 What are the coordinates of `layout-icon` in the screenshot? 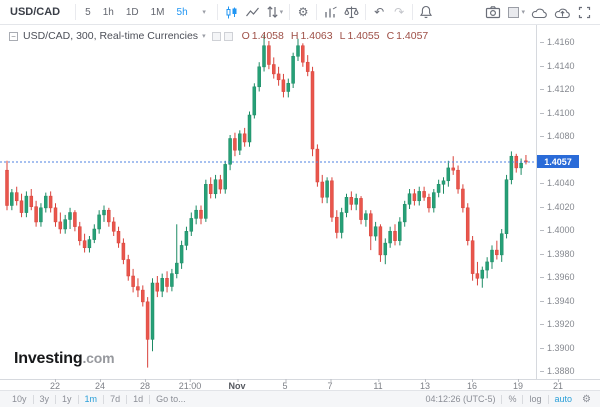 It's located at (514, 12).